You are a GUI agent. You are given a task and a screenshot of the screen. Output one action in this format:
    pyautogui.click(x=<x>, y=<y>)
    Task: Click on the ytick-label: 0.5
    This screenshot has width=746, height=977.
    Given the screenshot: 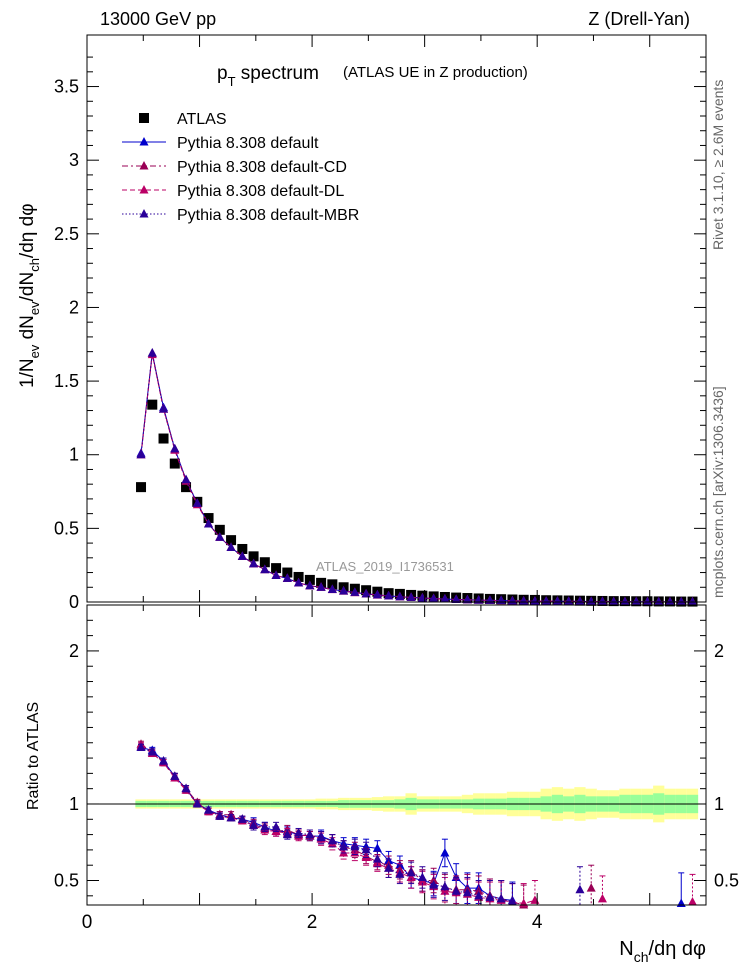 What is the action you would take?
    pyautogui.click(x=66, y=528)
    